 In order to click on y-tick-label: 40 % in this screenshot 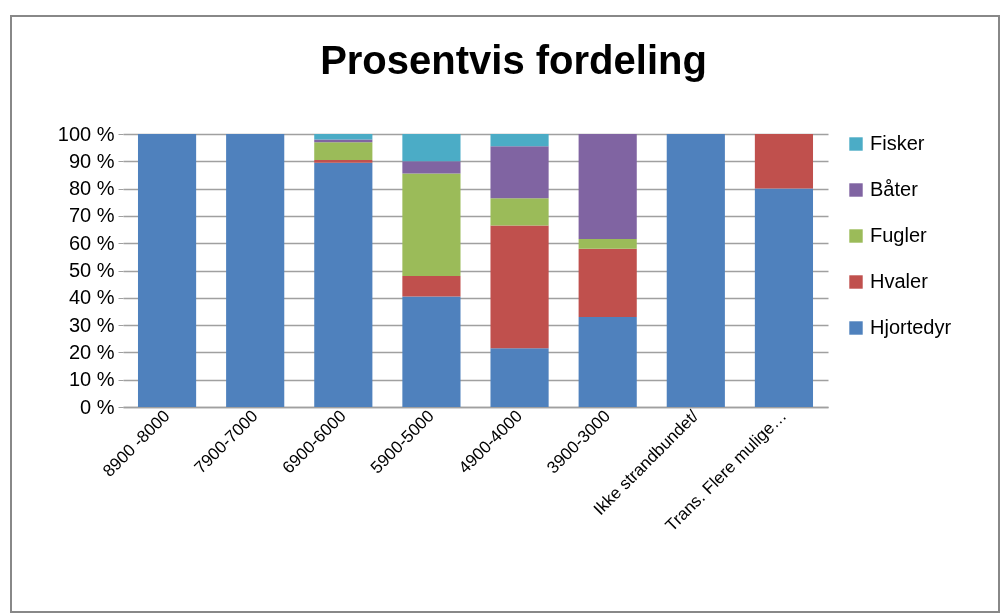, I will do `click(91, 297)`.